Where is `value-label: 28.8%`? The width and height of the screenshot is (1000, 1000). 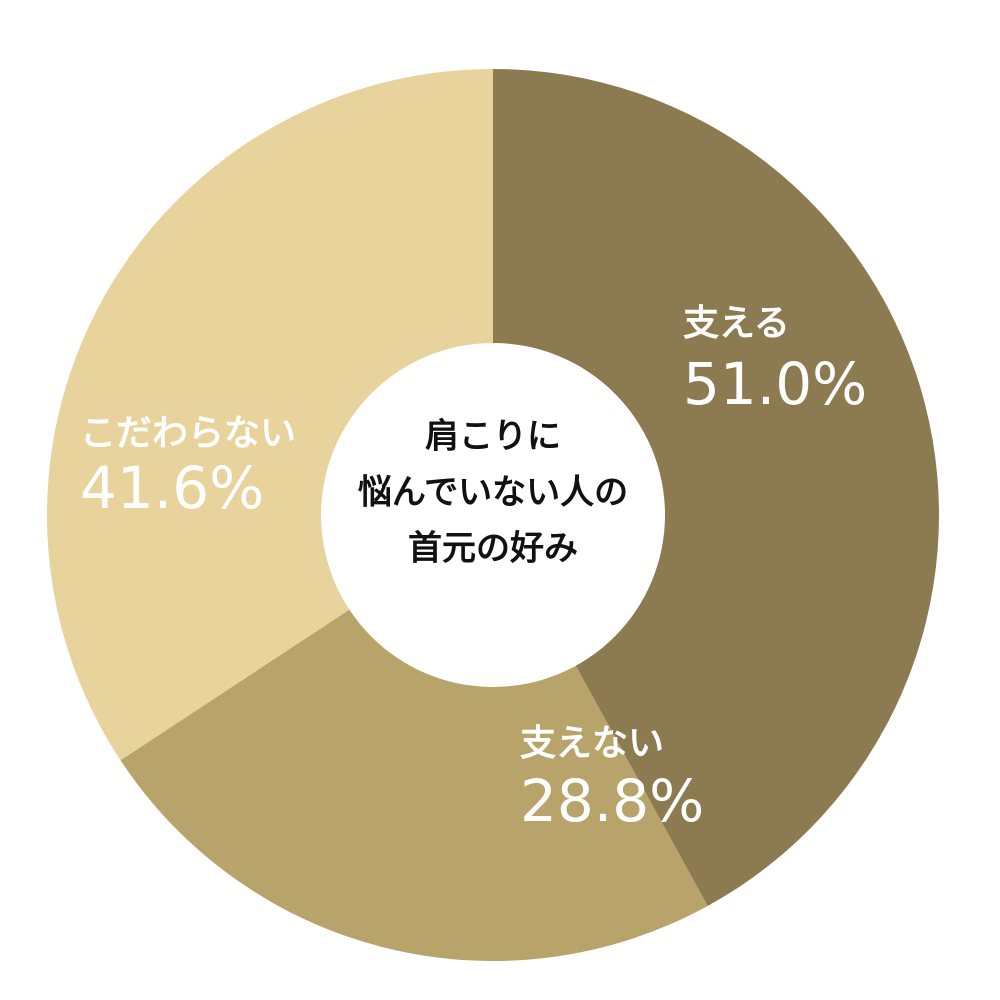
value-label: 28.8% is located at coordinates (612, 801).